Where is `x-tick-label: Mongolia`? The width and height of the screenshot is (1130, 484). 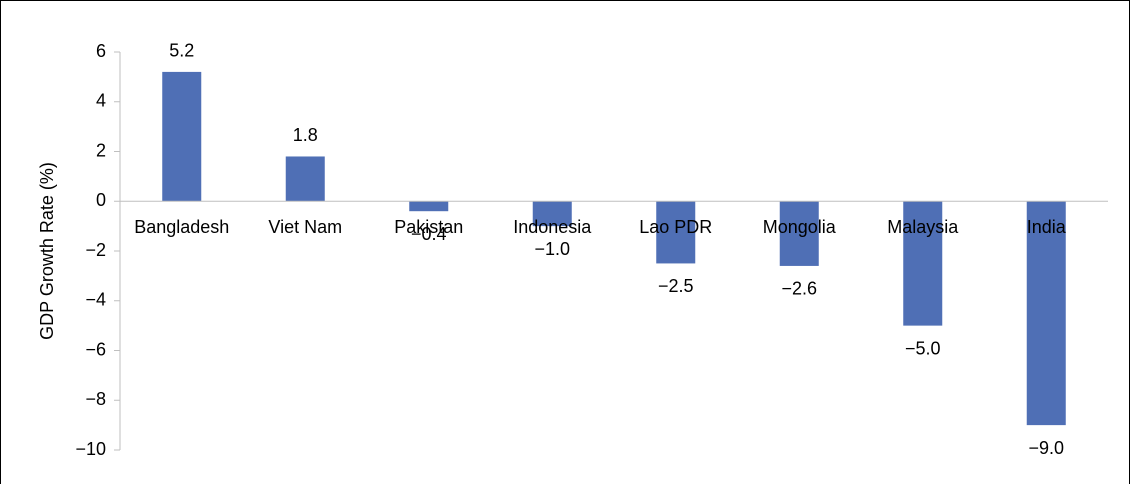
x-tick-label: Mongolia is located at coordinates (800, 227).